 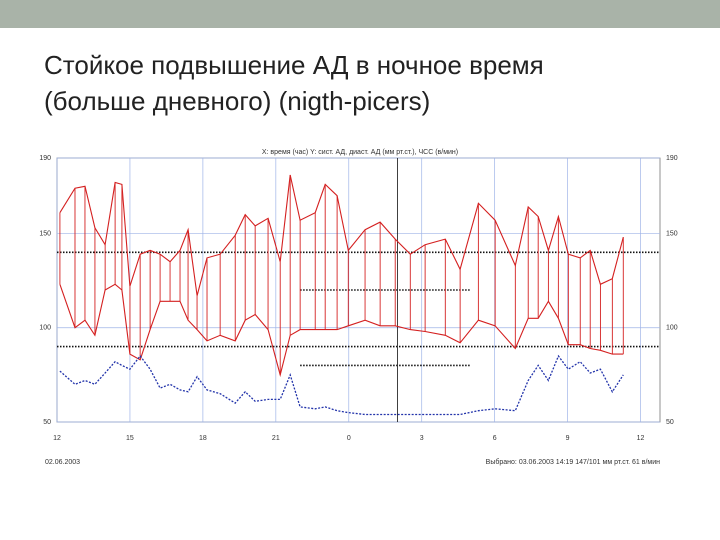 What do you see at coordinates (672, 328) in the screenshot?
I see `y2-tick-label: 100` at bounding box center [672, 328].